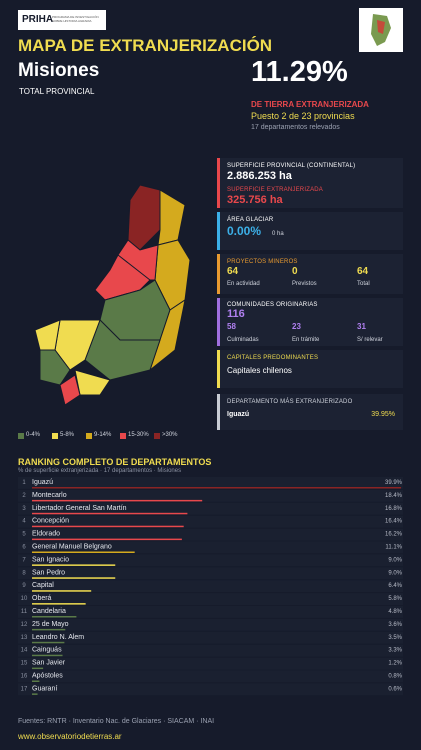 This screenshot has width=421, height=750. Describe the element at coordinates (24, 483) in the screenshot. I see `rank-number: 1` at that location.